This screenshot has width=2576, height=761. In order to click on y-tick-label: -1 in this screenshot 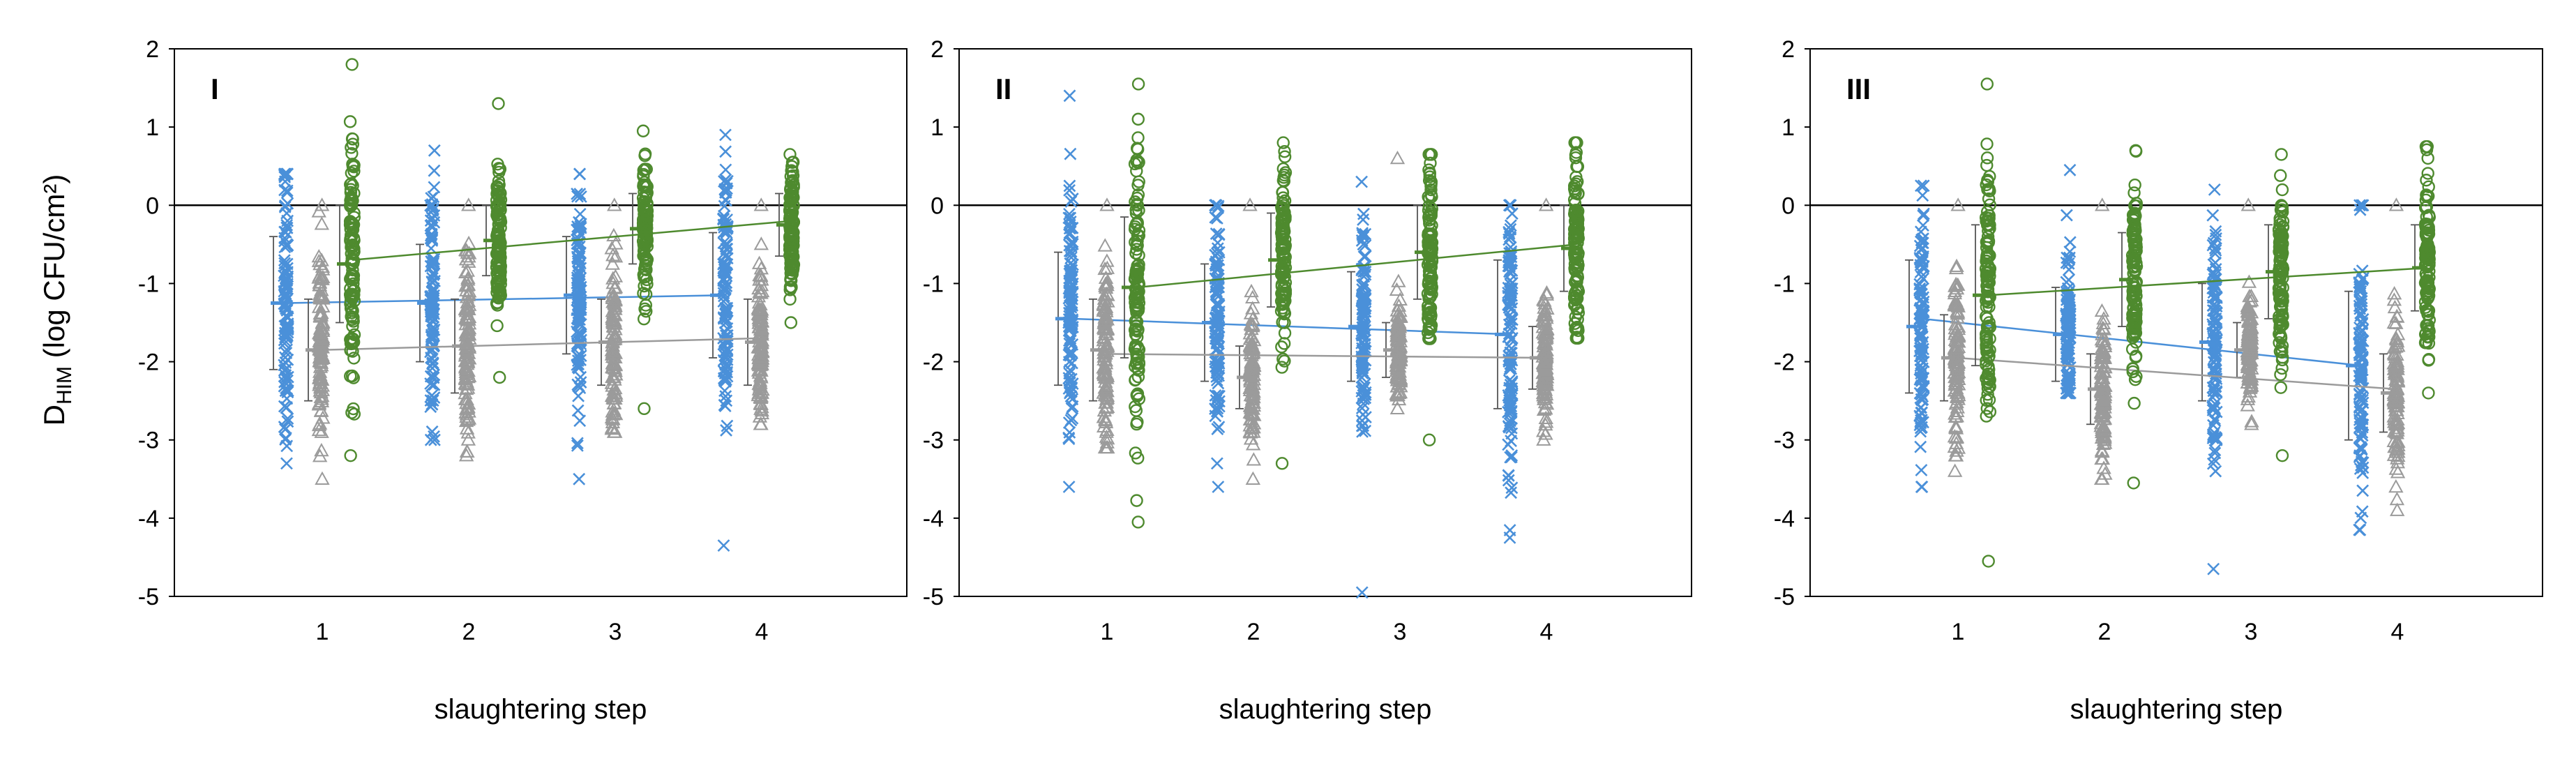, I will do `click(148, 284)`.